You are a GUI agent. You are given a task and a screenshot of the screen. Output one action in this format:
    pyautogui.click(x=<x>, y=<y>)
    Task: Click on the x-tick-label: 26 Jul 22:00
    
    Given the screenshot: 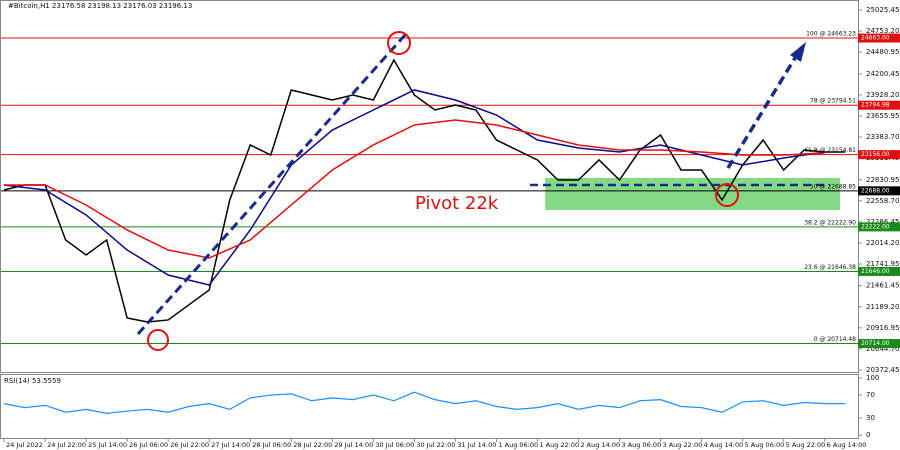 What is the action you would take?
    pyautogui.click(x=189, y=445)
    